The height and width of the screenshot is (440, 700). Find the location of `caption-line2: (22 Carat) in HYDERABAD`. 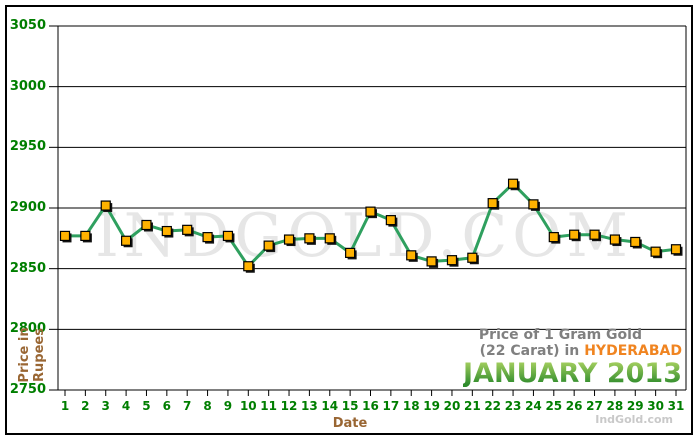

caption-line2: (22 Carat) in HYDERABAD is located at coordinates (572, 351).